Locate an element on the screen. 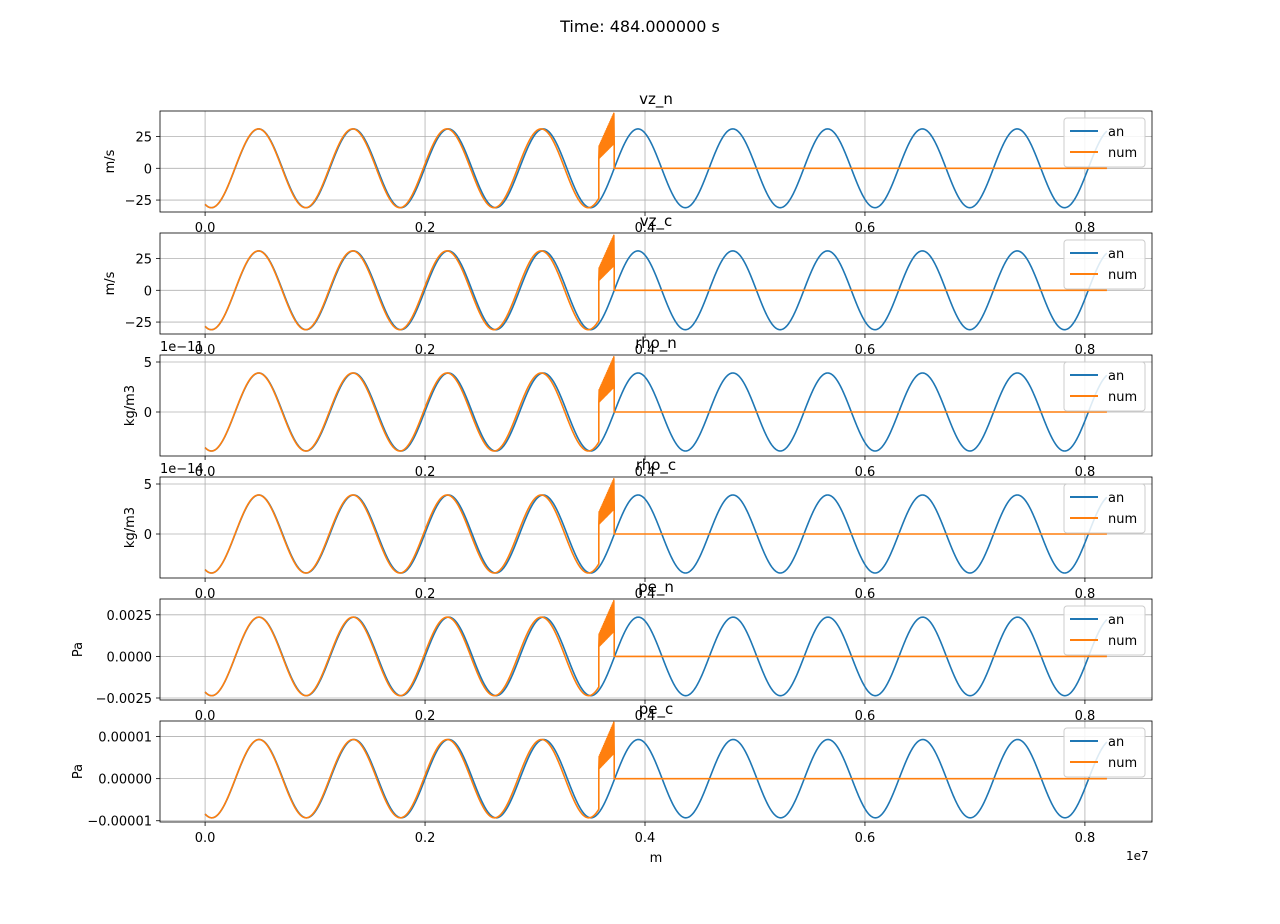 The height and width of the screenshot is (924, 1280). subplot-title: rho_n is located at coordinates (656, 343).